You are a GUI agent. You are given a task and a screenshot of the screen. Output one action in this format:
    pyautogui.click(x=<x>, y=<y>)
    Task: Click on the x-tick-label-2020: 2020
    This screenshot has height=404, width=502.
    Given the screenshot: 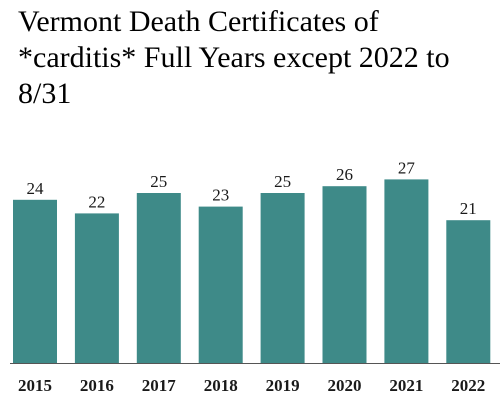 What is the action you would take?
    pyautogui.click(x=345, y=385)
    